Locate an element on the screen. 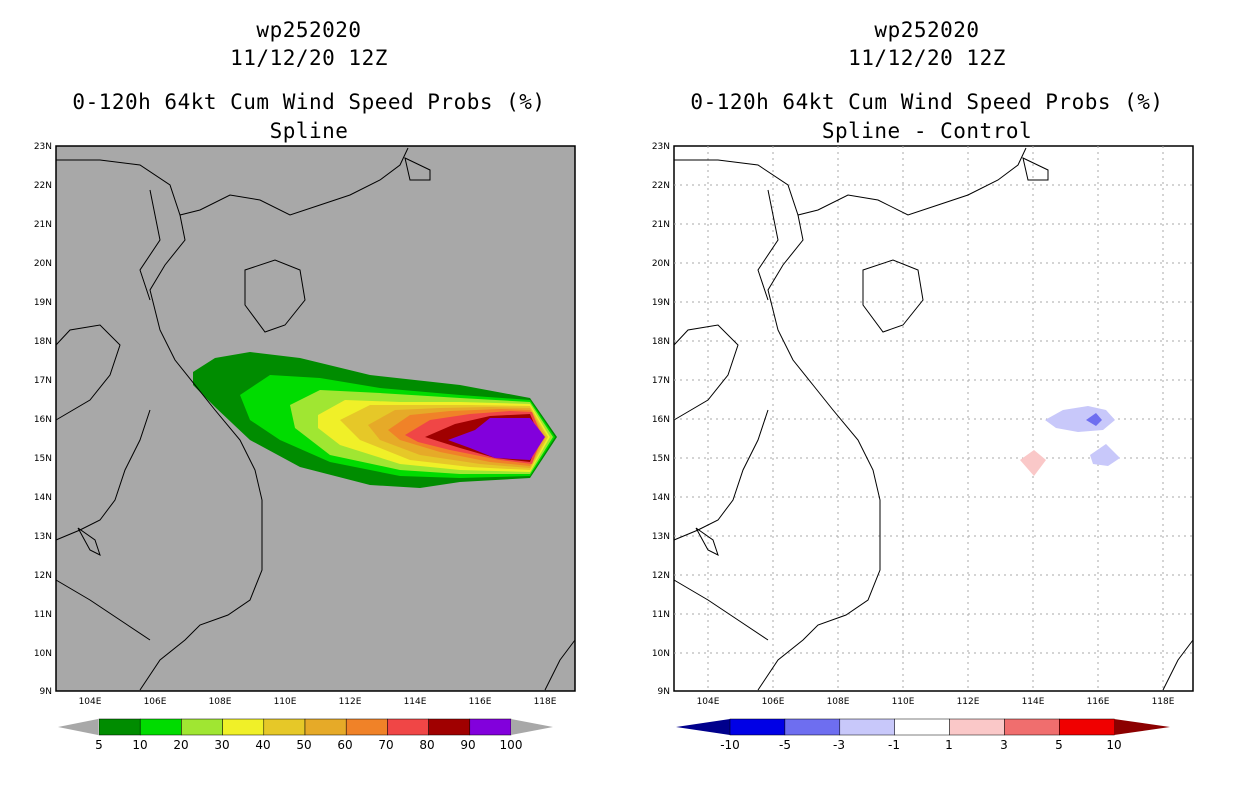  panel-title-method: Spline is located at coordinates (309, 131).